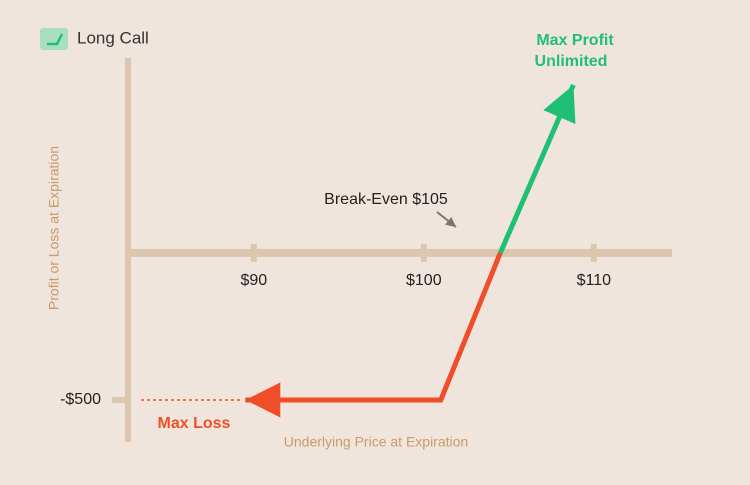  I want to click on annotation: Break-Even $105, so click(386, 199).